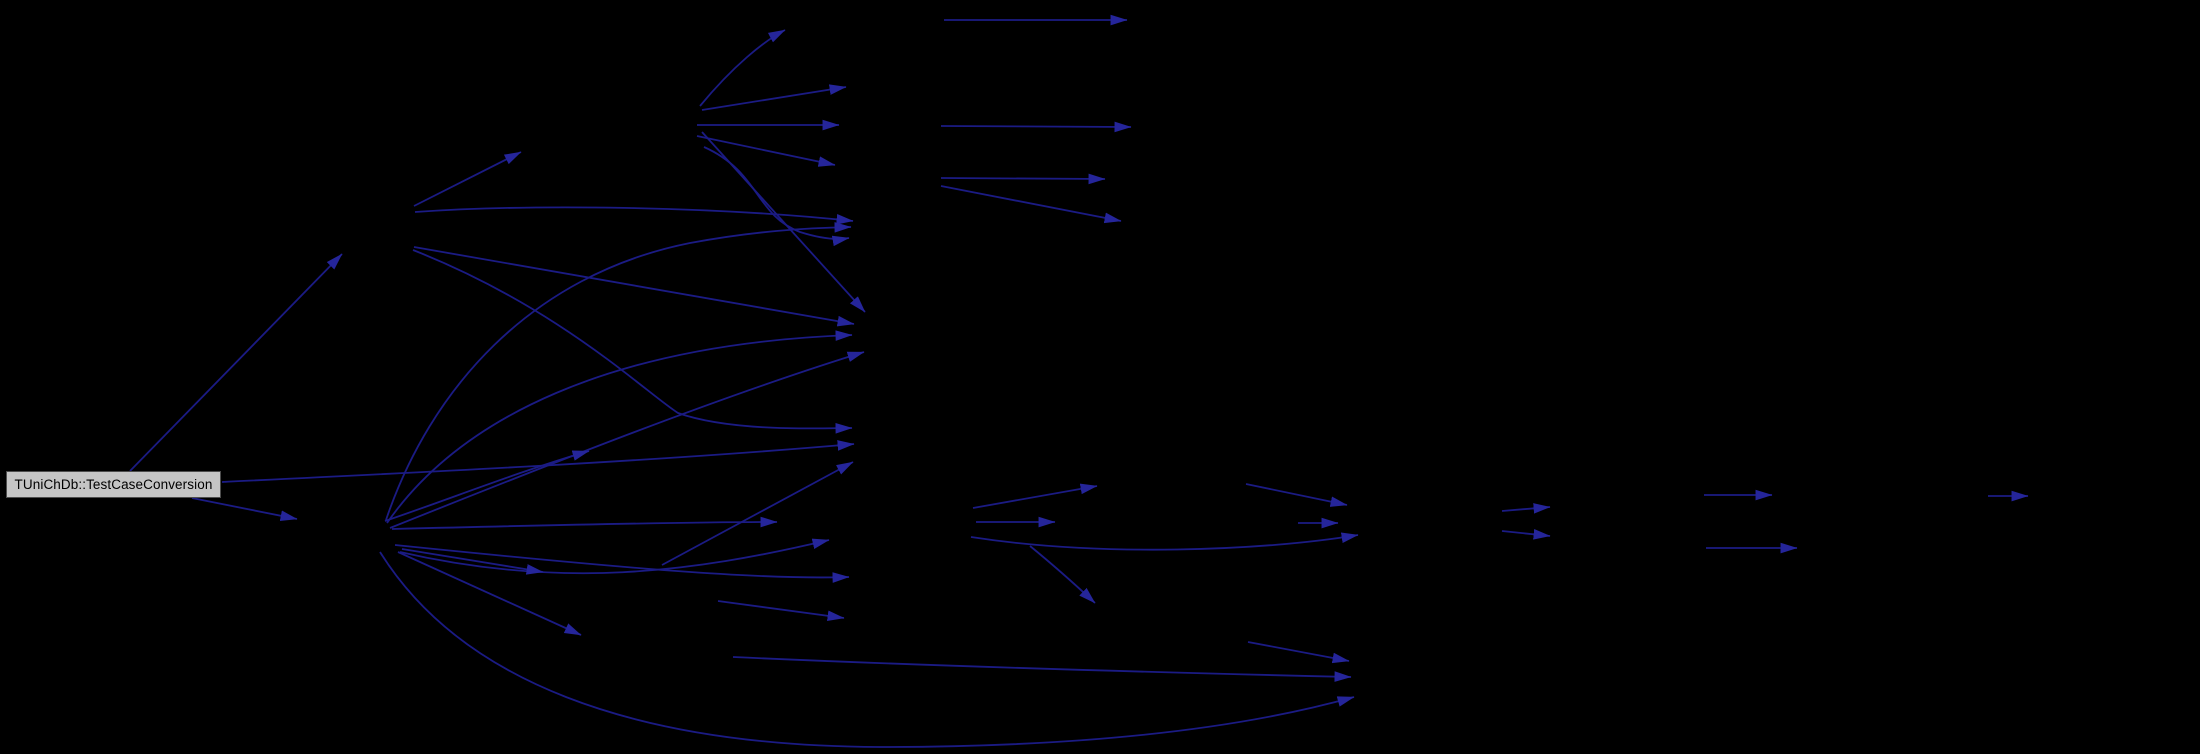  I want to click on edge-hub1-to-mid3, so click(632, 341).